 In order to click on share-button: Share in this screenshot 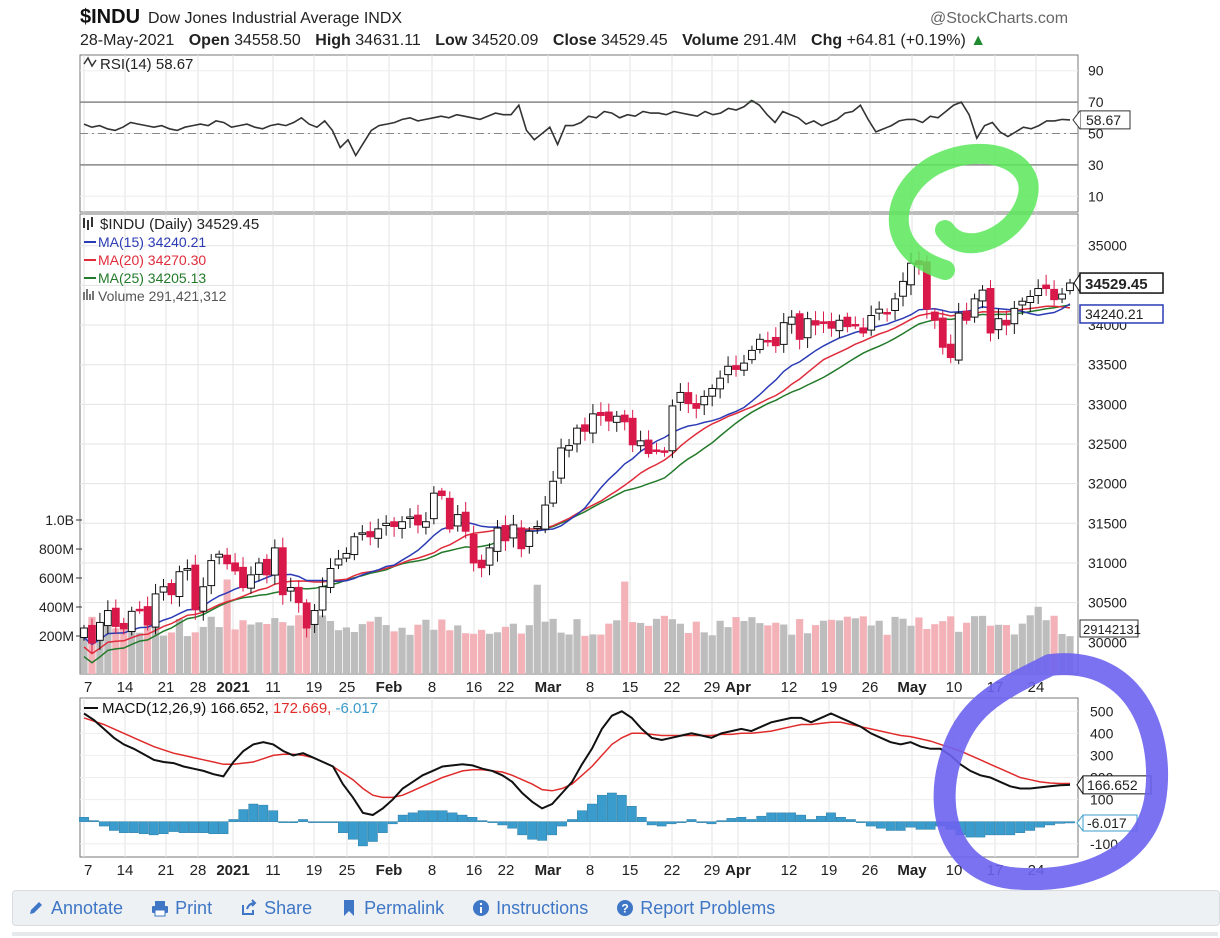, I will do `click(276, 908)`.